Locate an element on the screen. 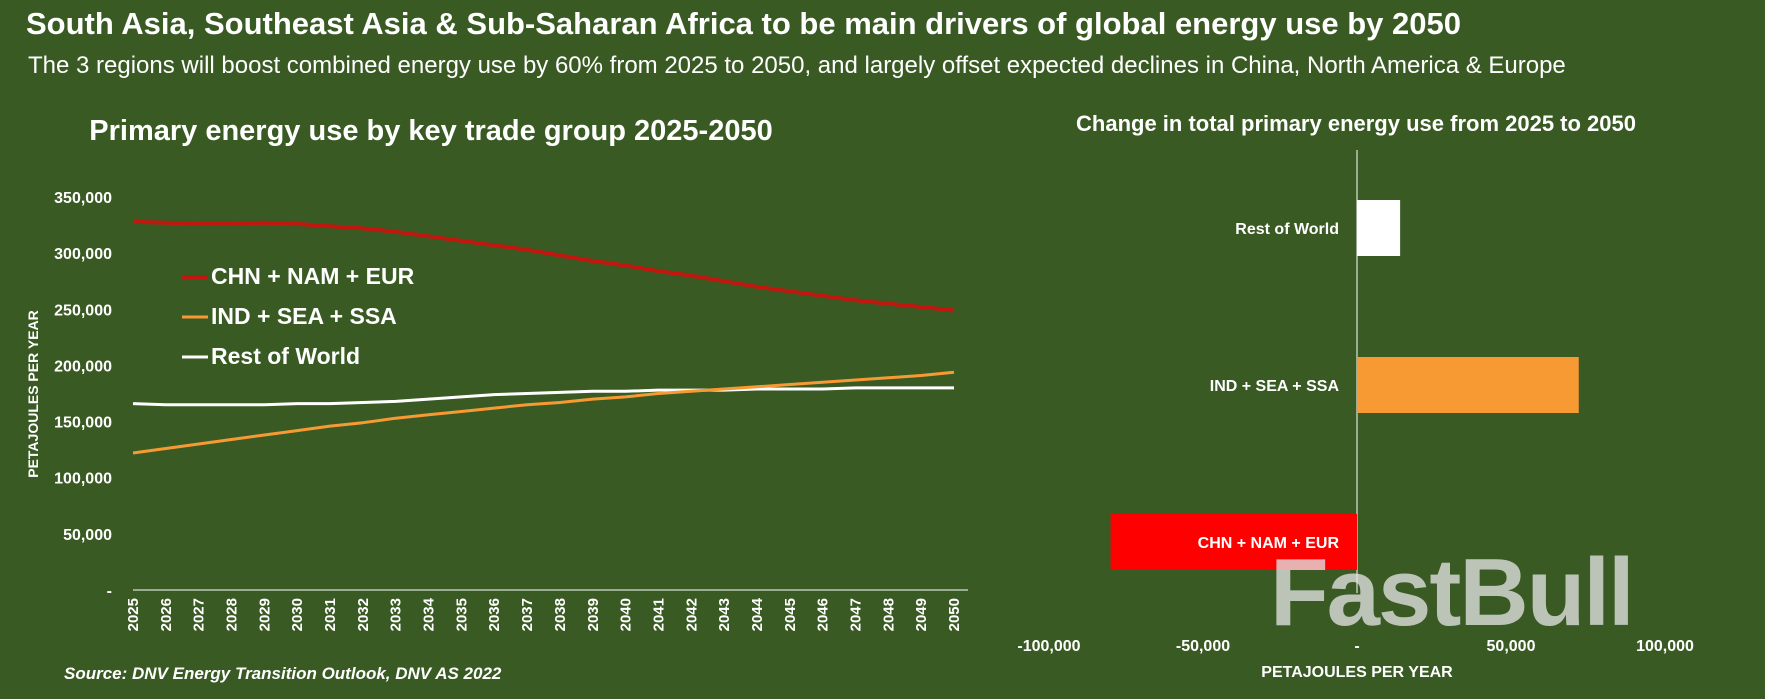 Image resolution: width=1765 pixels, height=699 pixels. x-tick-label: 2042 is located at coordinates (691, 614).